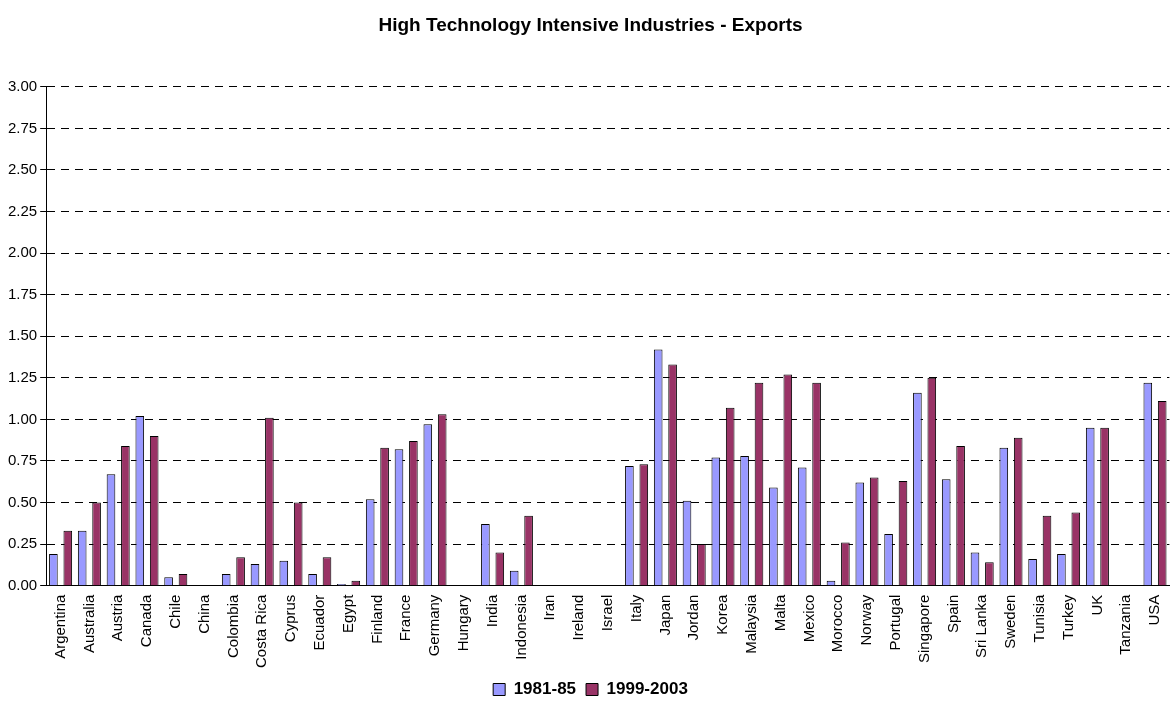 This screenshot has width=1176, height=713. I want to click on chart-title: High Technology Intensive Industries - Exports, so click(590, 24).